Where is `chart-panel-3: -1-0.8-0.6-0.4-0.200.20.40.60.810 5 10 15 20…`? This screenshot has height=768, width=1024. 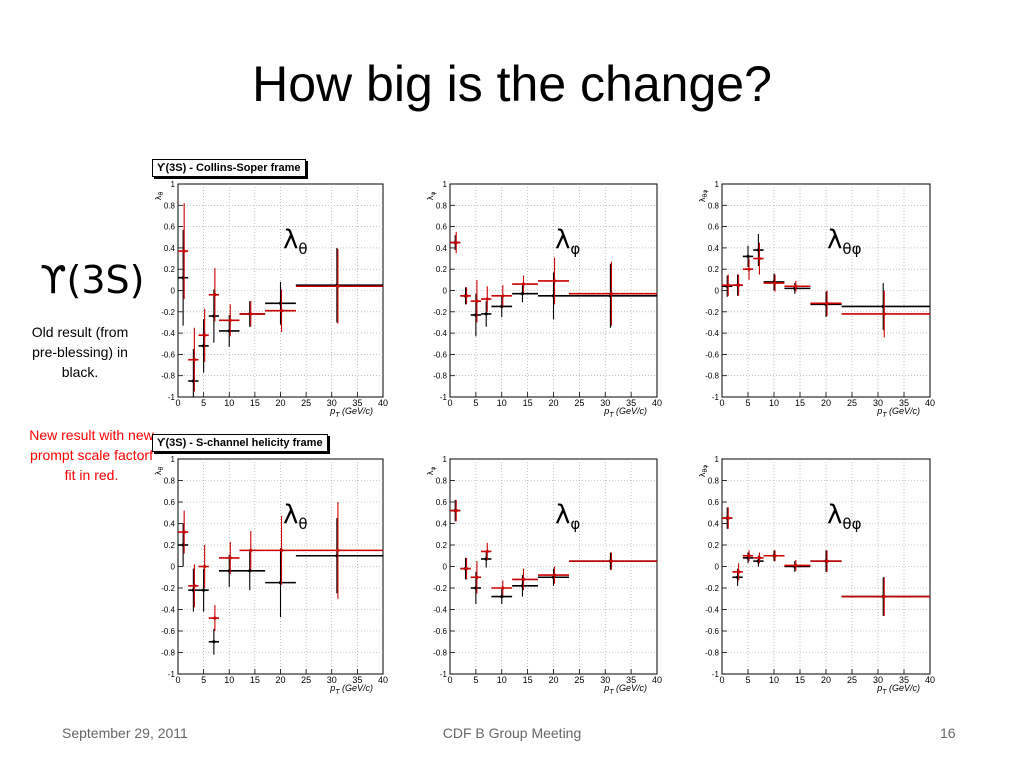
chart-panel-3: -1-0.8-0.6-0.4-0.200.20.40.60.810 5 10 15 20… is located at coordinates (816, 299).